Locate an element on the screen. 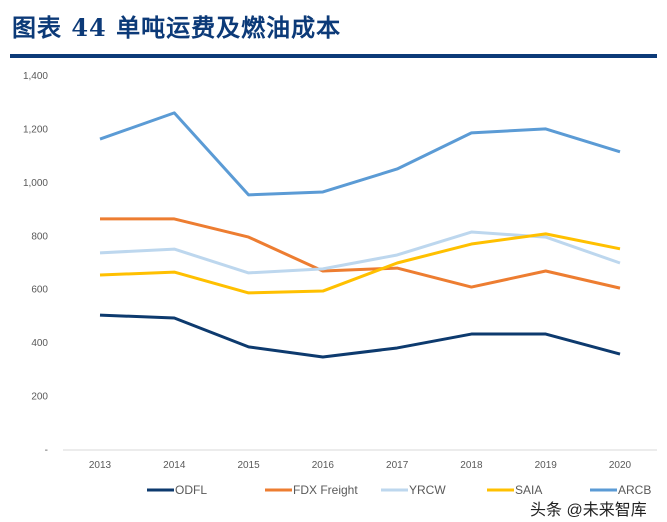 The image size is (667, 522). y-tick-label: 1,000 is located at coordinates (35, 183).